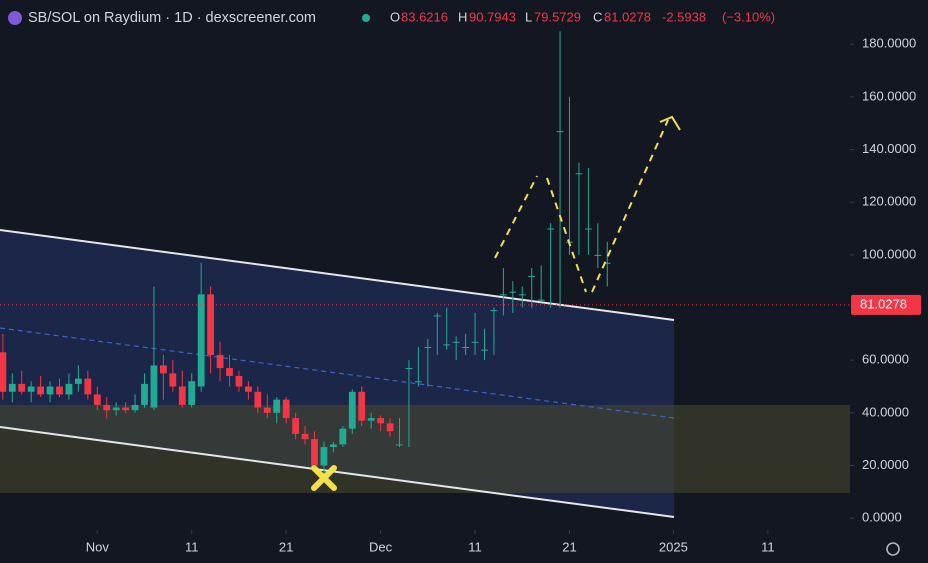  Describe the element at coordinates (889, 201) in the screenshot. I see `y-tick-label: 120.0000` at that location.